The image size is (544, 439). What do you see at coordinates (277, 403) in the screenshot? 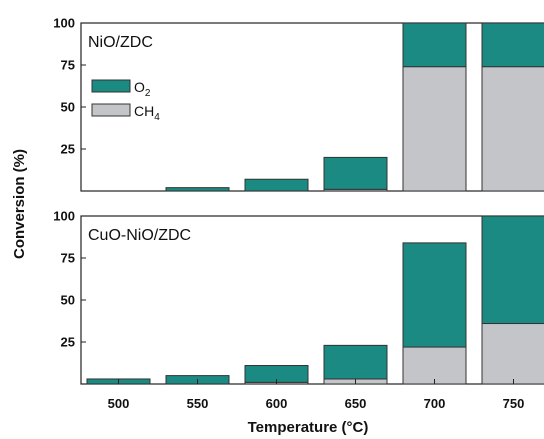
I see `x-tick-label: 600` at bounding box center [277, 403].